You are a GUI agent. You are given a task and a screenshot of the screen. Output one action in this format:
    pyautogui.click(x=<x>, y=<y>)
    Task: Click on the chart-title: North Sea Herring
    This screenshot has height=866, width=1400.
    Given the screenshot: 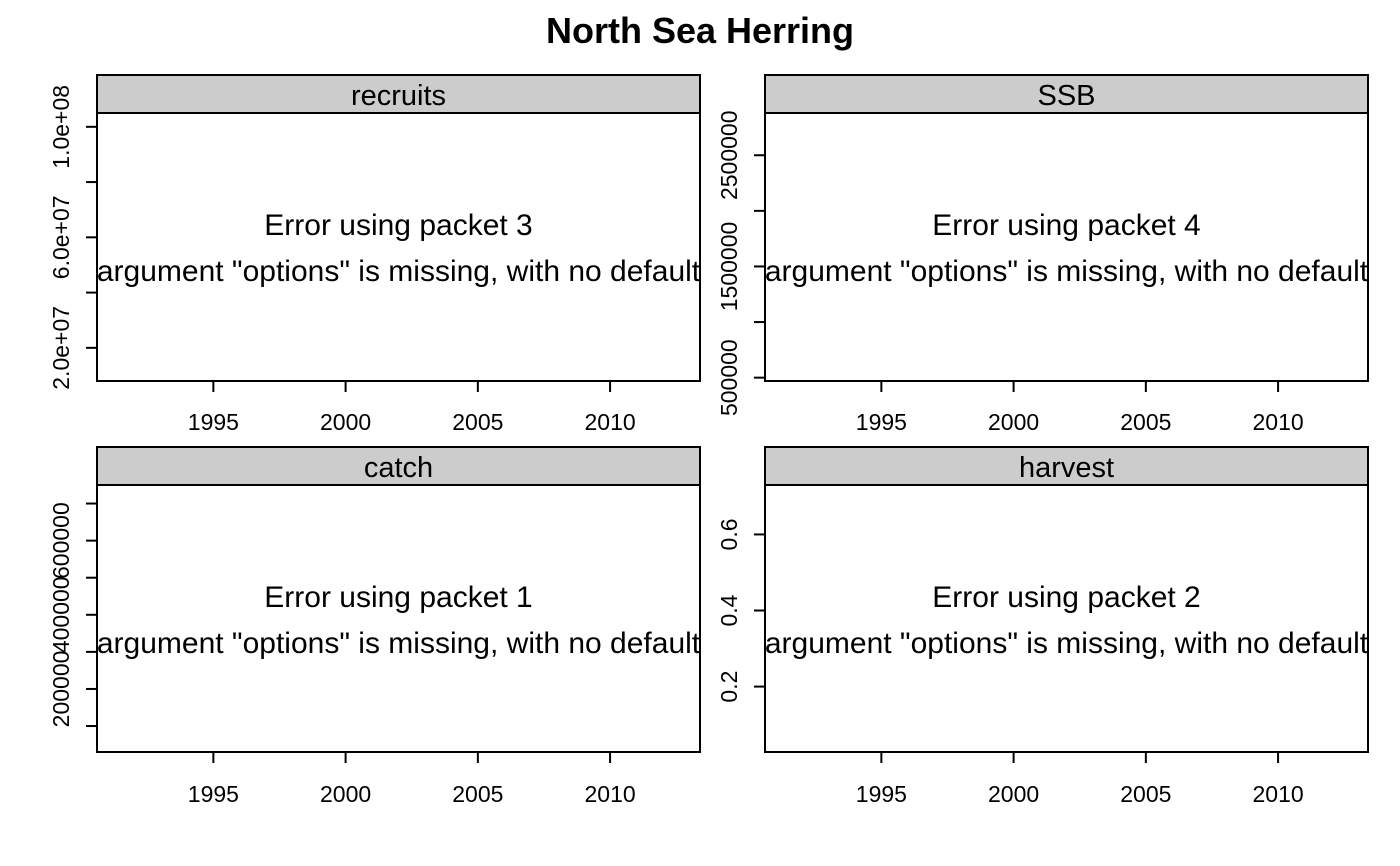 What is the action you would take?
    pyautogui.click(x=700, y=30)
    